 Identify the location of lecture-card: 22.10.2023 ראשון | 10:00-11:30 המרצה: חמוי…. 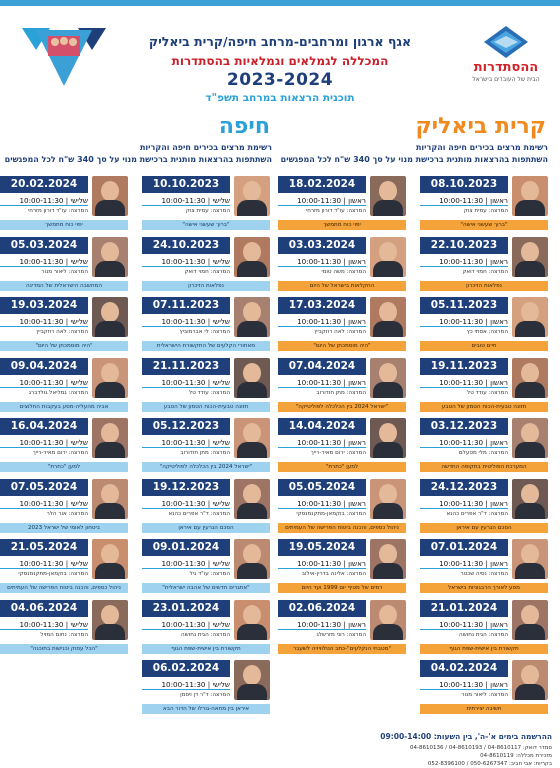
(484, 265).